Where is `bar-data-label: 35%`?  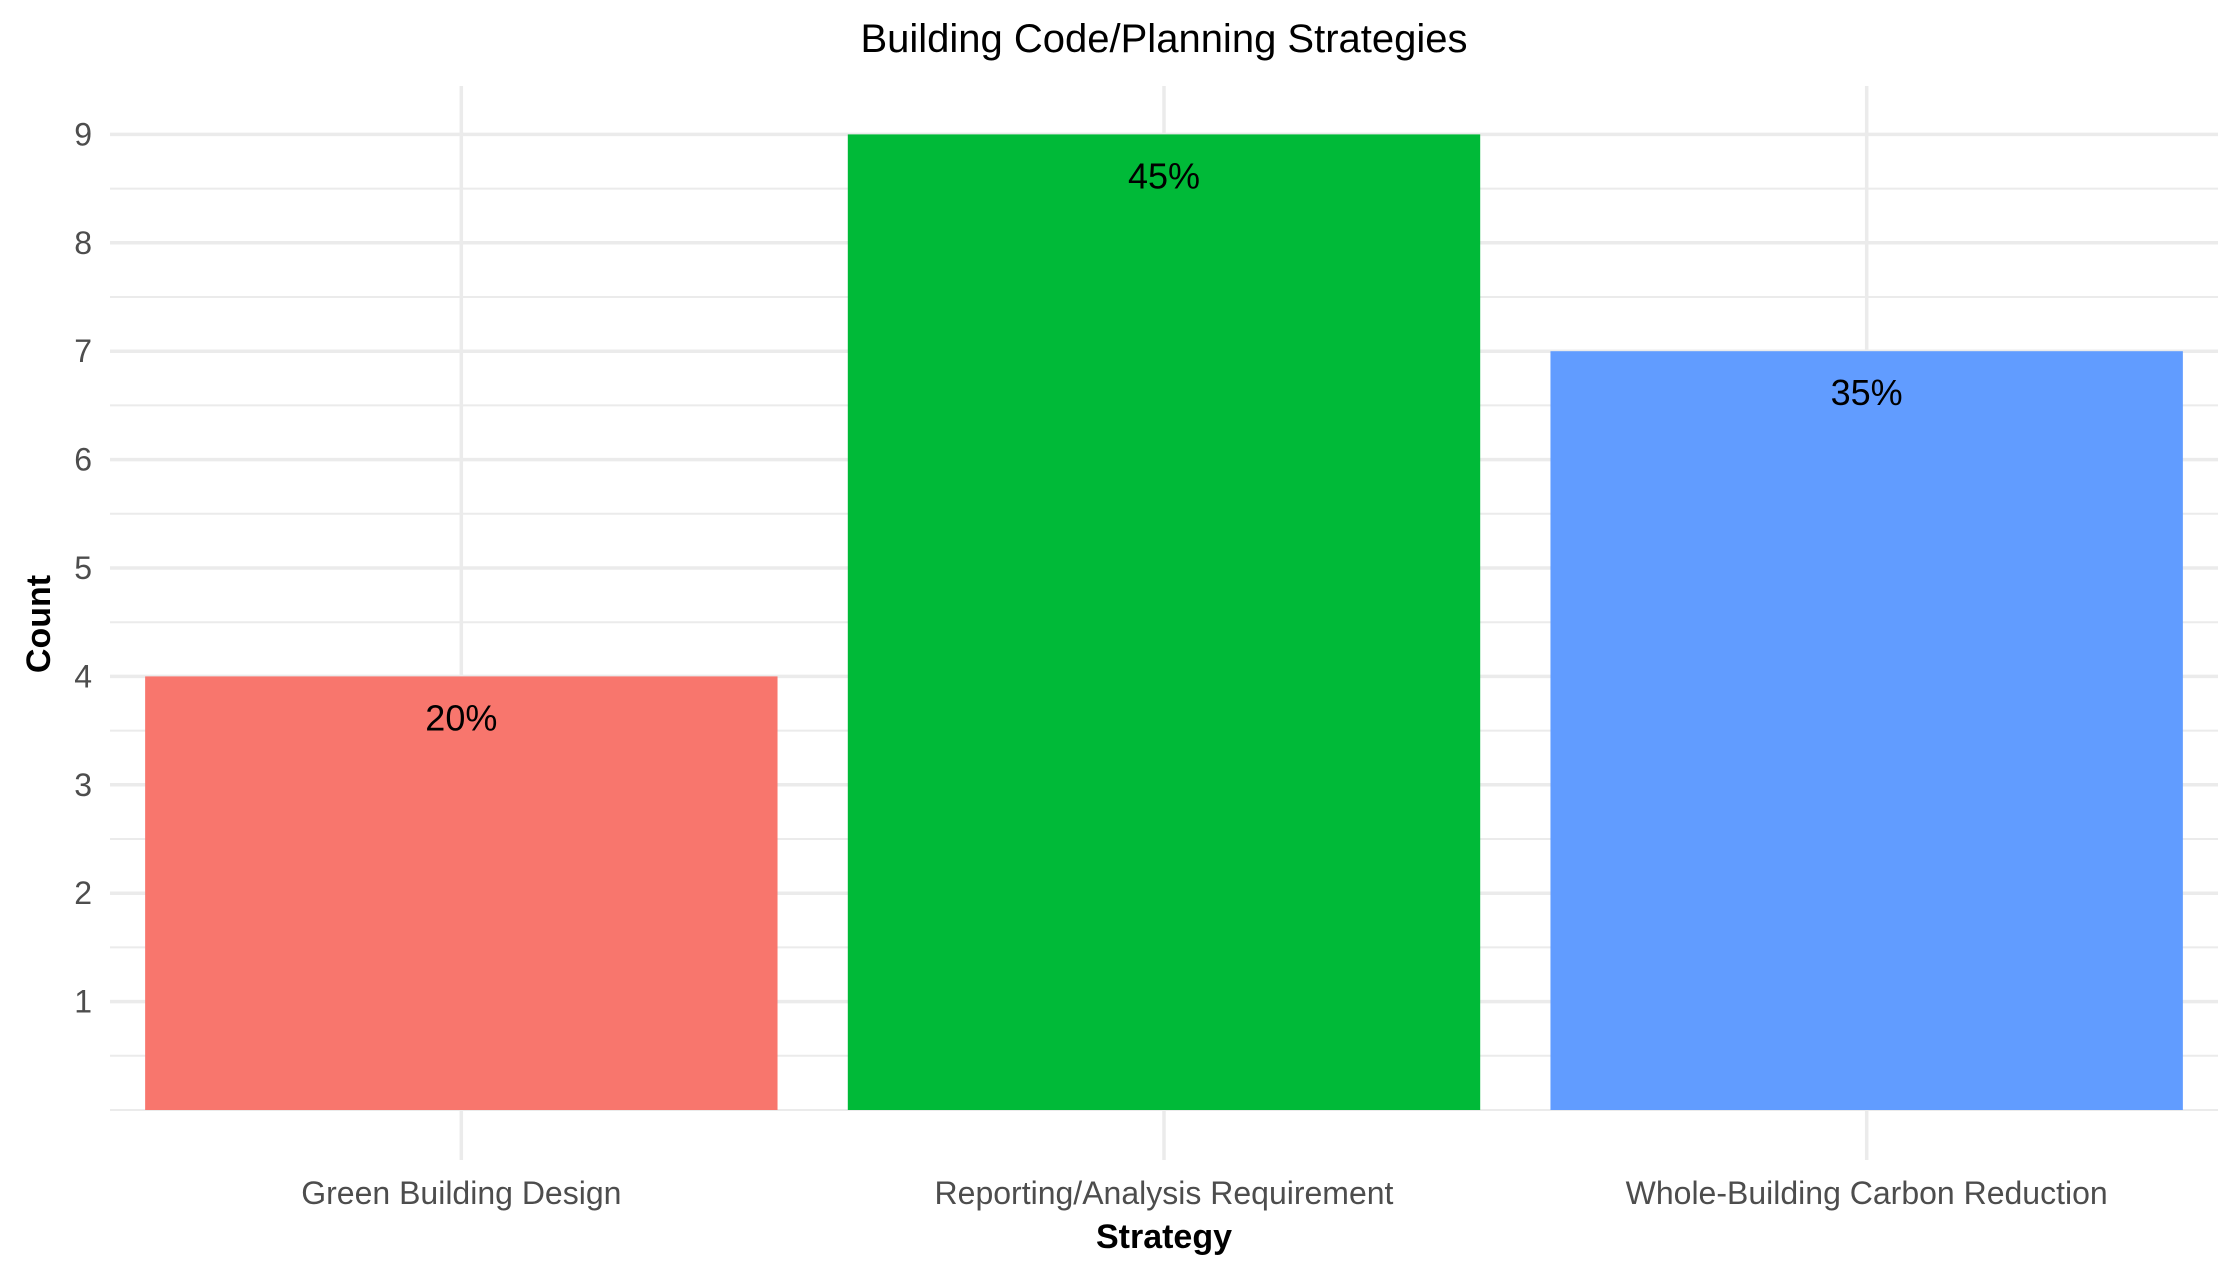 bar-data-label: 35% is located at coordinates (1867, 392).